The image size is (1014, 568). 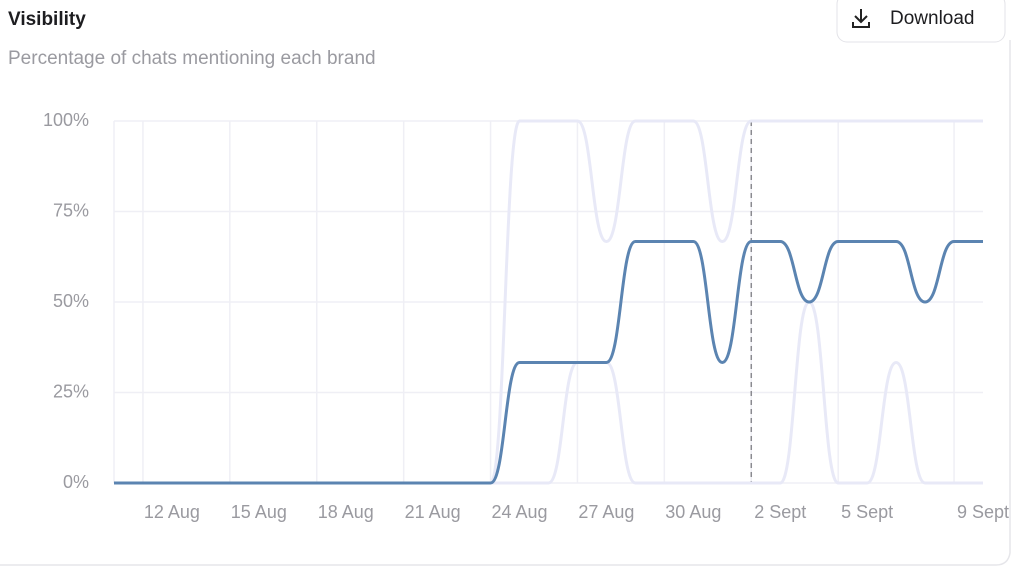 What do you see at coordinates (259, 512) in the screenshot?
I see `x-tick-label: 15 Aug` at bounding box center [259, 512].